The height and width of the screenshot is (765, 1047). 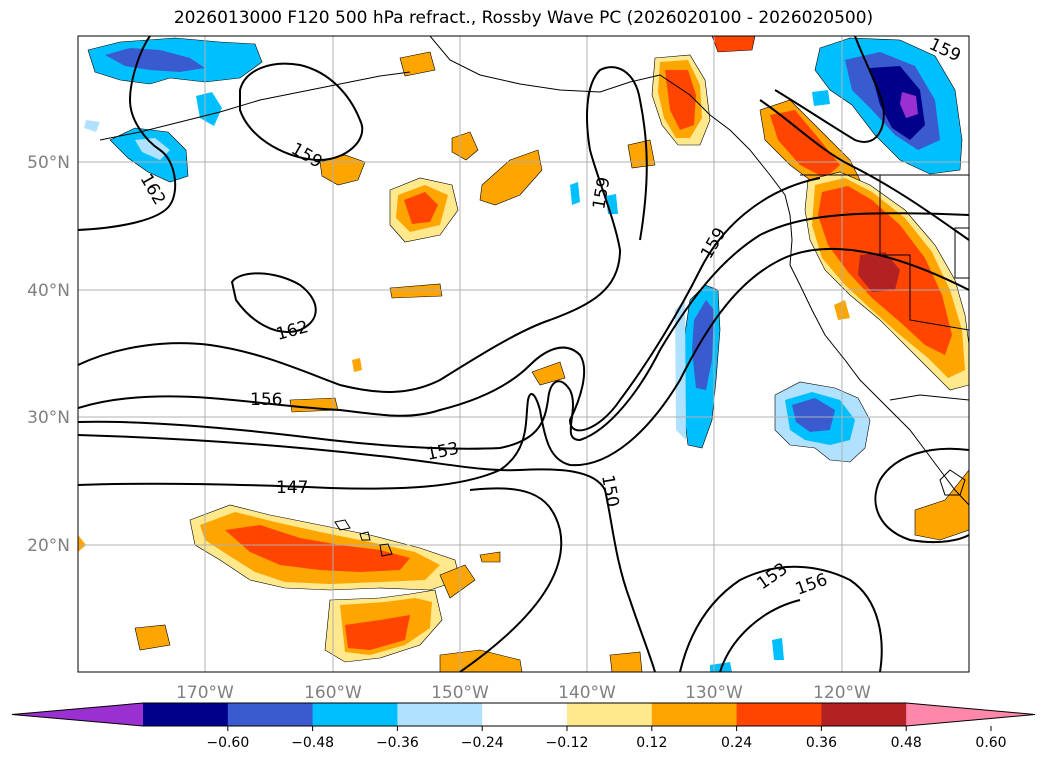 What do you see at coordinates (292, 488) in the screenshot?
I see `contour-label: 147` at bounding box center [292, 488].